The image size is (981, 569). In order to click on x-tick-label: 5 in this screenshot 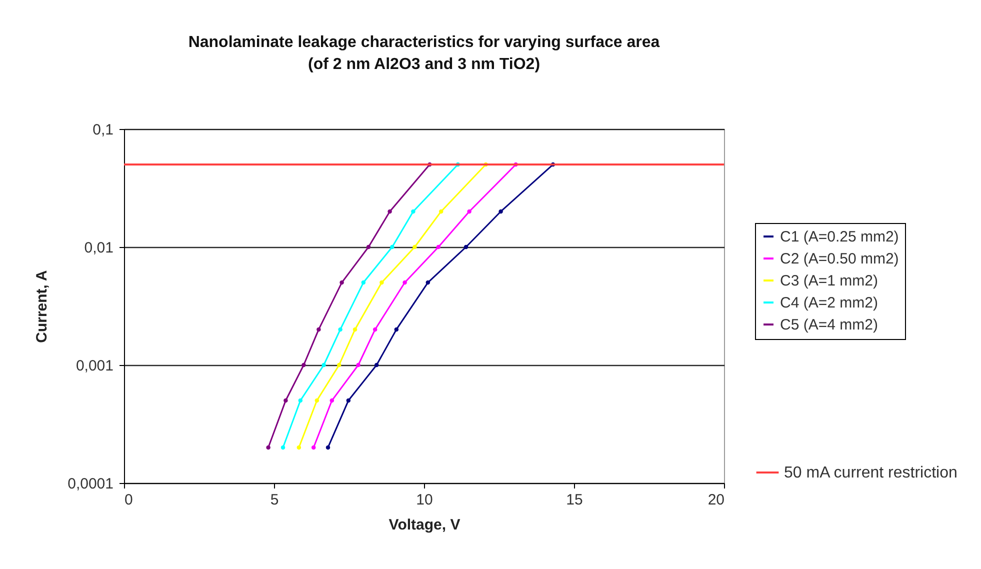, I will do `click(274, 500)`.